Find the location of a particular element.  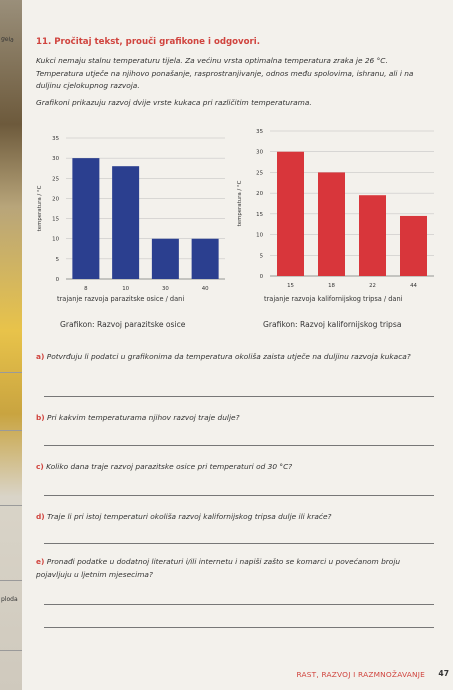

chart2-y-tick: 30 is located at coordinates (259, 153).